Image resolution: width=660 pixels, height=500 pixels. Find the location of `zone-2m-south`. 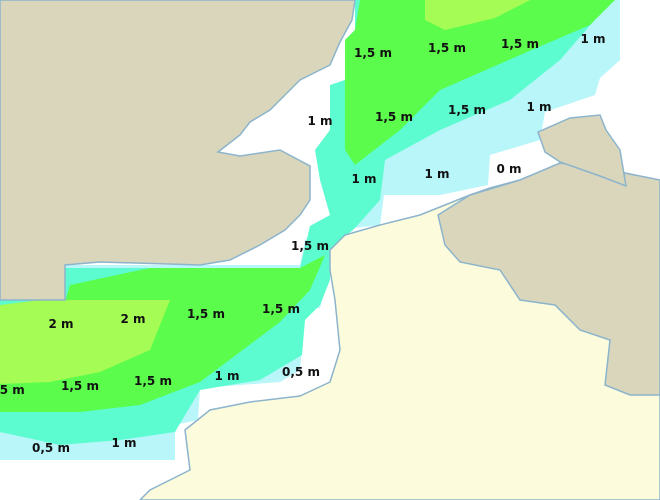

zone-2m-south is located at coordinates (85, 342).